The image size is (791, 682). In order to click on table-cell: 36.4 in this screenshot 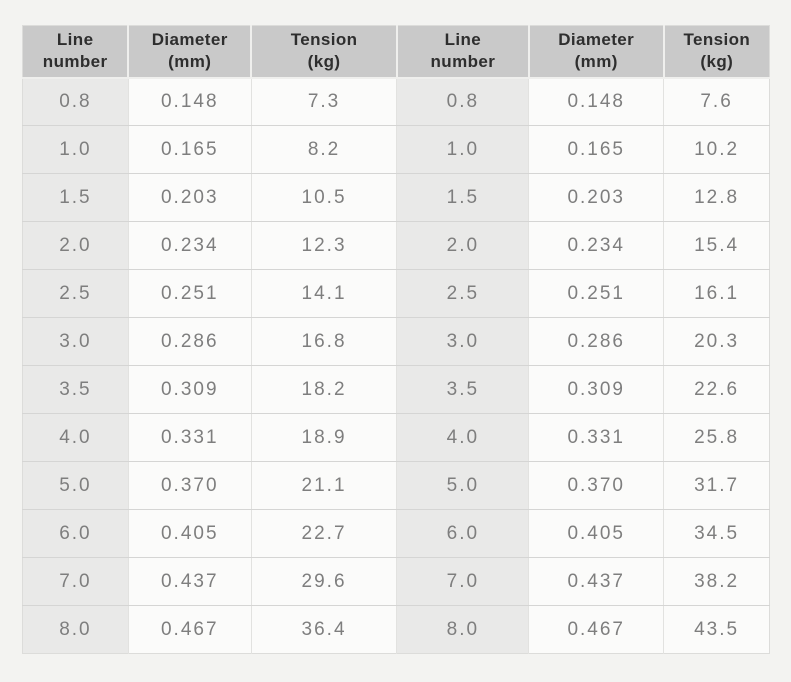, I will do `click(324, 629)`.